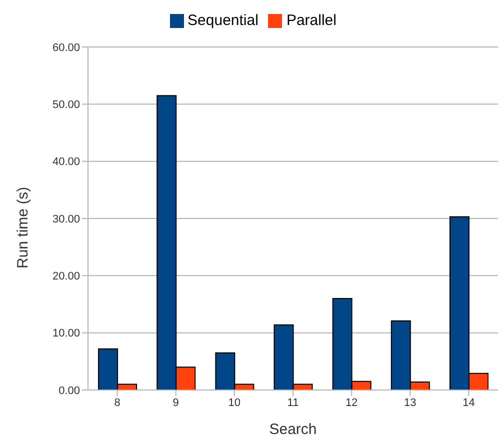  Describe the element at coordinates (293, 429) in the screenshot. I see `x-axis-title: Search` at that location.